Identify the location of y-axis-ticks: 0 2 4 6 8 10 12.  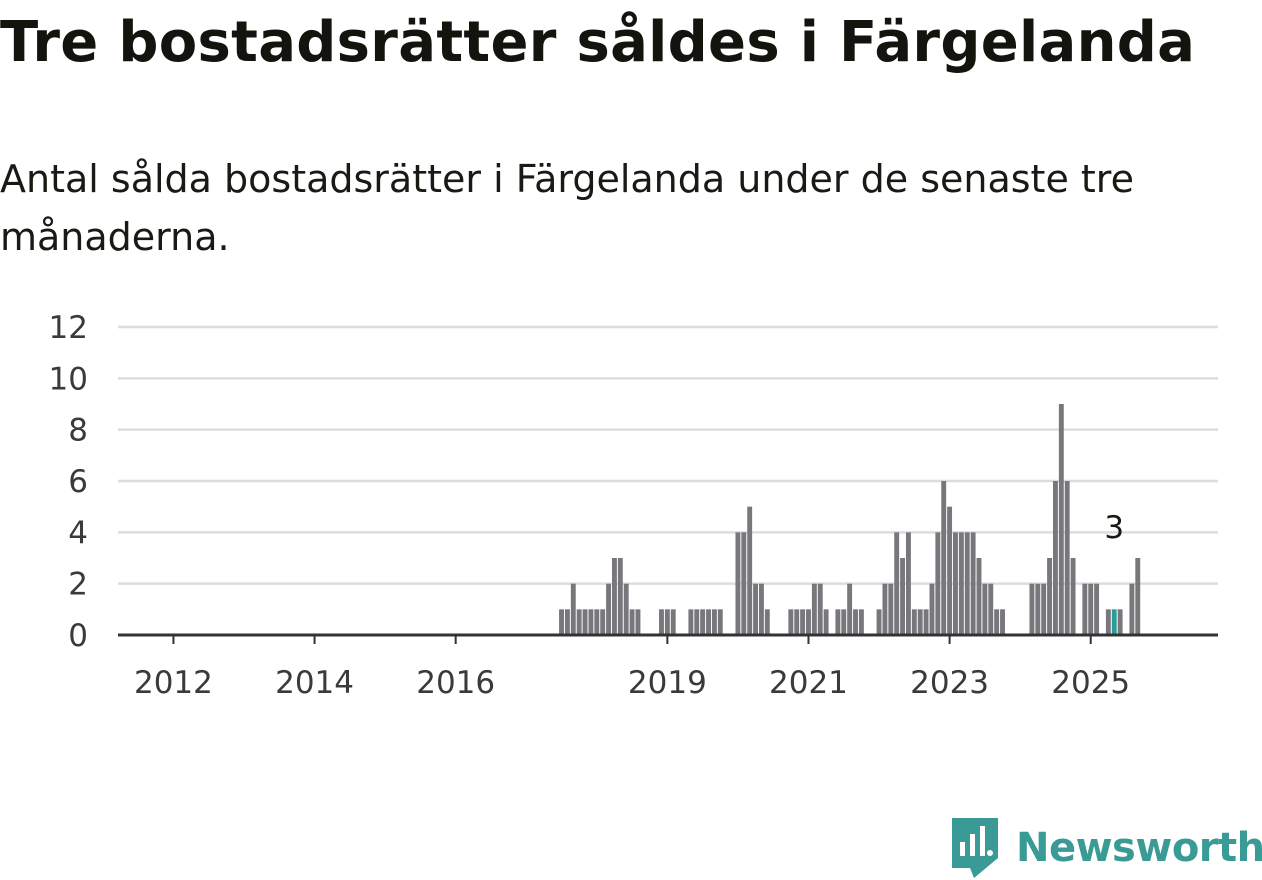
(68, 482).